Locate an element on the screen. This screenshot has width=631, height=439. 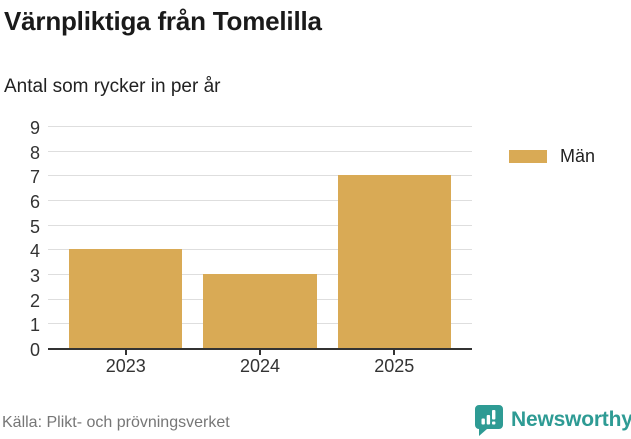
x-tick-label: 2024 is located at coordinates (259, 366).